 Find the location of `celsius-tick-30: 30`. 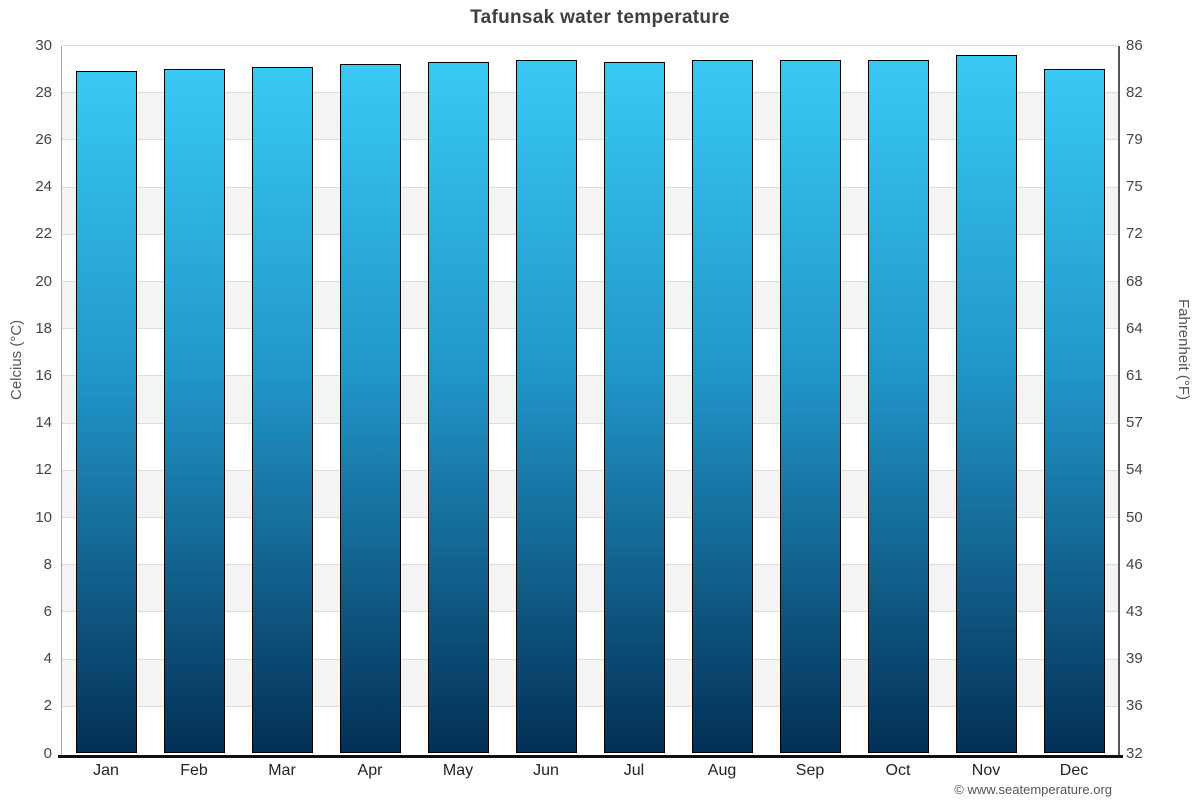

celsius-tick-30: 30 is located at coordinates (43, 45).